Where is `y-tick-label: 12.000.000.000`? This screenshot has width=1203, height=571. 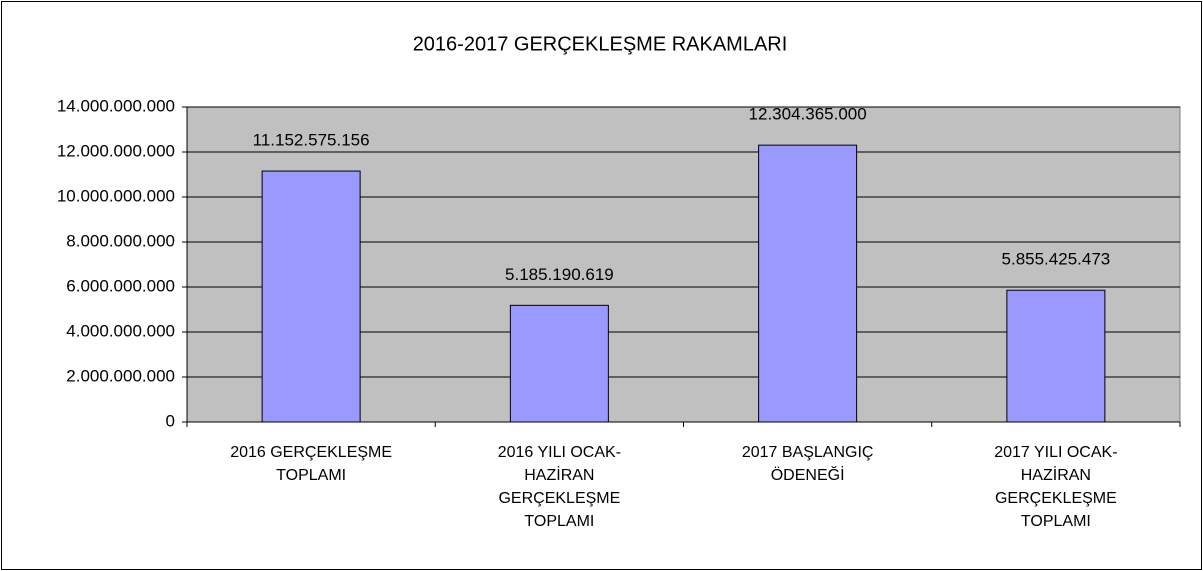 y-tick-label: 12.000.000.000 is located at coordinates (116, 150).